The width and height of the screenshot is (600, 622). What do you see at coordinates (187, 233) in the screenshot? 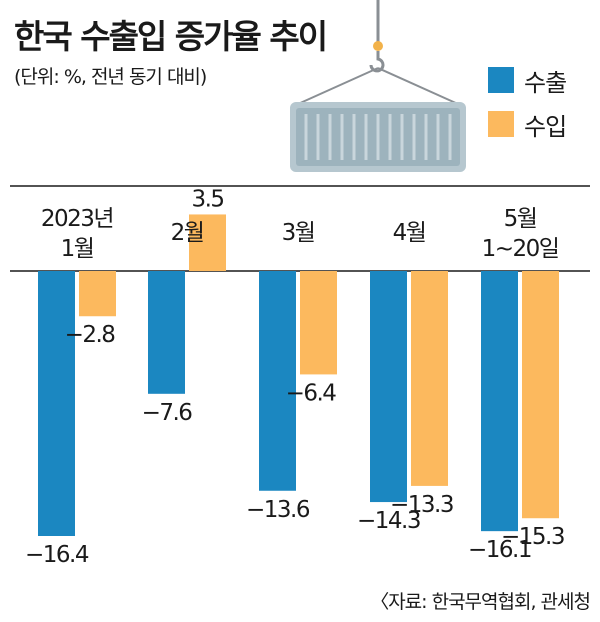
I see `tick-label-2-1: 2월` at bounding box center [187, 233].